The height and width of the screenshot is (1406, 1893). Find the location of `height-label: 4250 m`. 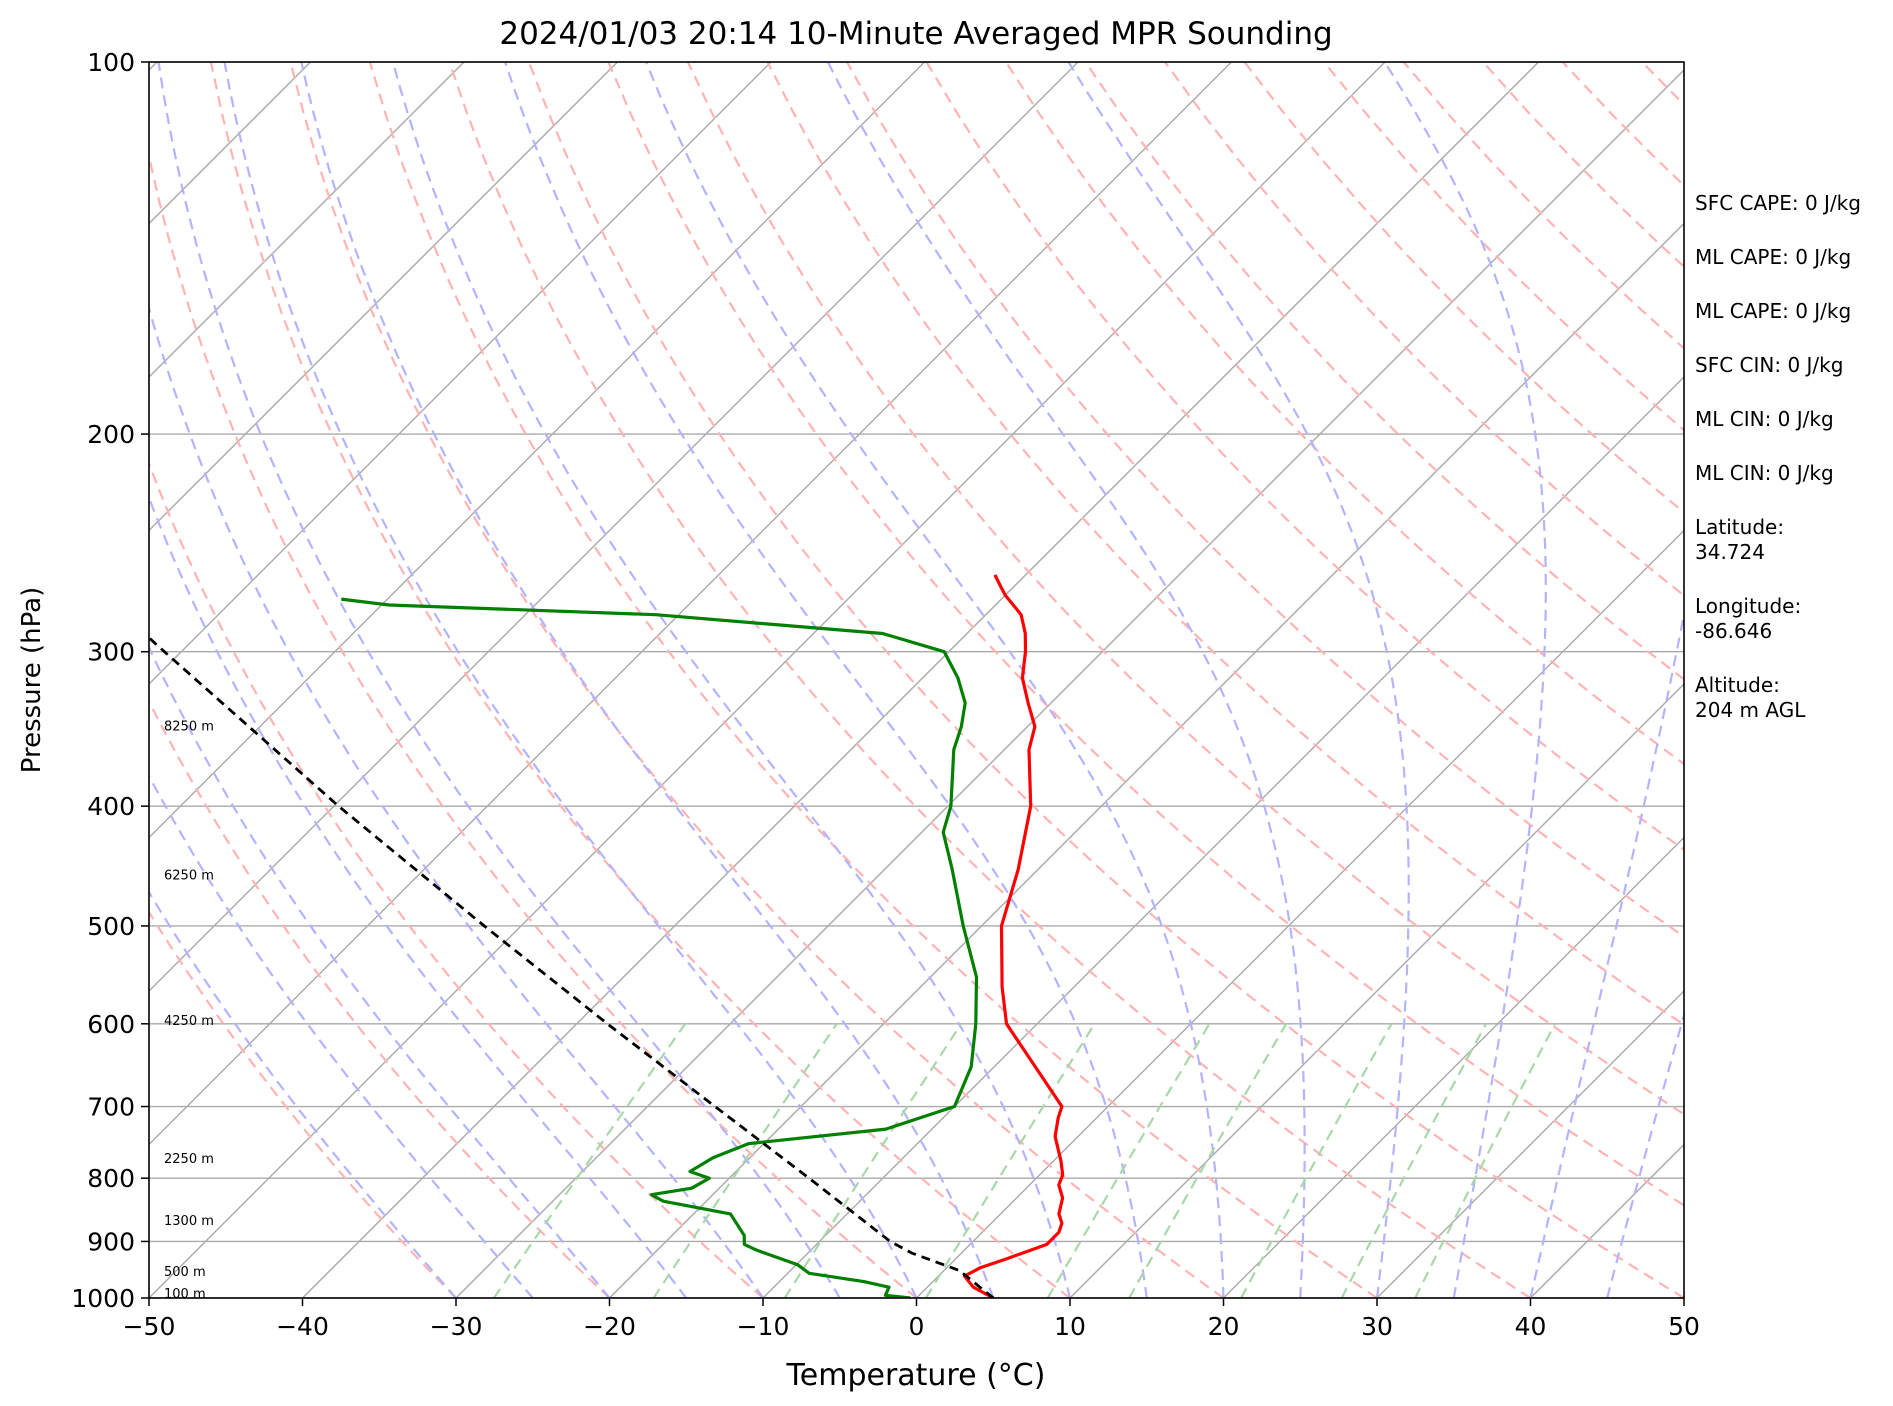

height-label: 4250 m is located at coordinates (189, 1021).